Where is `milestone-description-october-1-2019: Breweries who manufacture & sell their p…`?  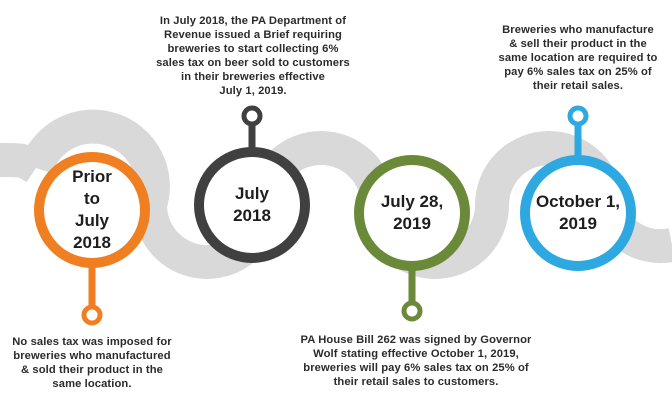 milestone-description-october-1-2019: Breweries who manufacture & sell their p… is located at coordinates (578, 58).